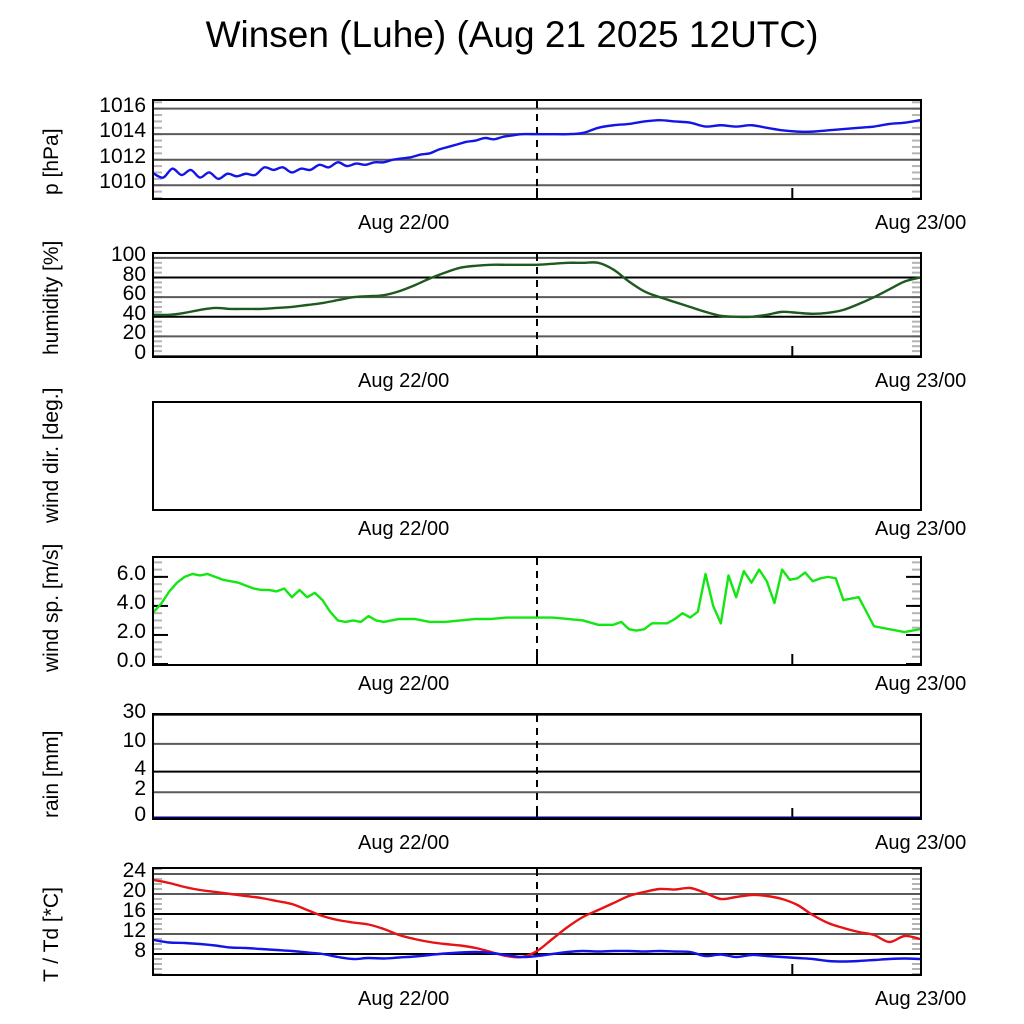 This screenshot has height=1024, width=1024. I want to click on ytick-rain-1: 2, so click(140, 789).